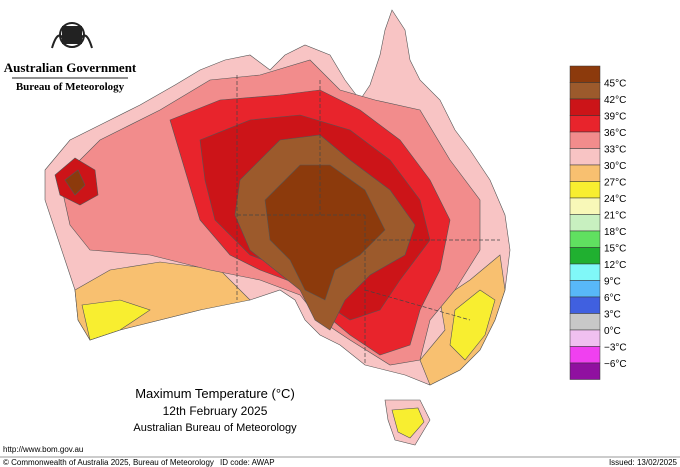  Describe the element at coordinates (612, 298) in the screenshot. I see `legend-label: 6°C` at that location.